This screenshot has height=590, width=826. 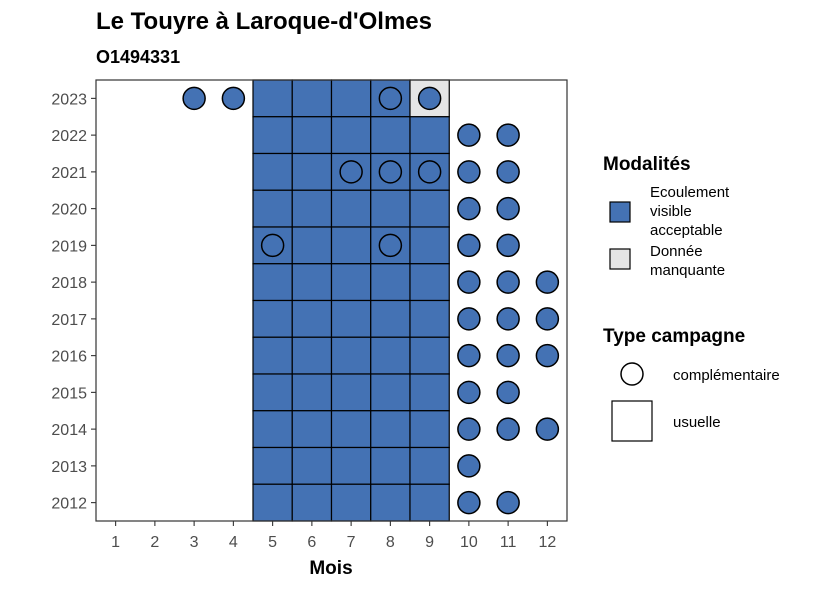 I want to click on y-tick-label-2023: 2023, so click(x=69, y=99).